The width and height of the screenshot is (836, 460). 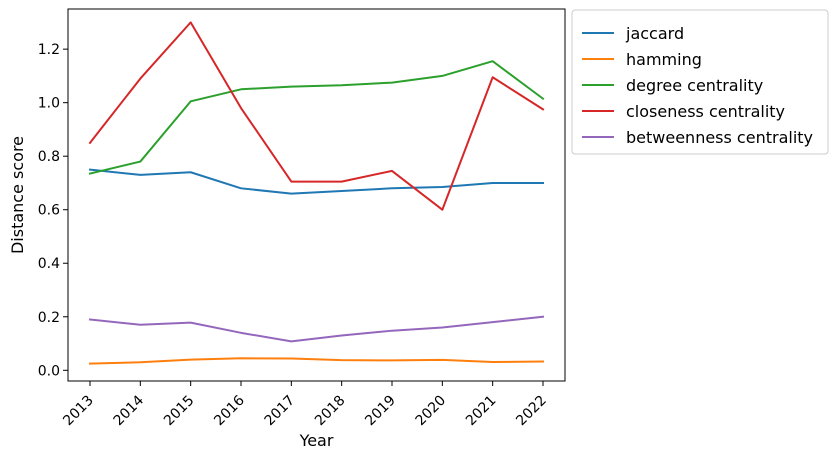 I want to click on y-tick-label: 0.0, so click(x=49, y=371).